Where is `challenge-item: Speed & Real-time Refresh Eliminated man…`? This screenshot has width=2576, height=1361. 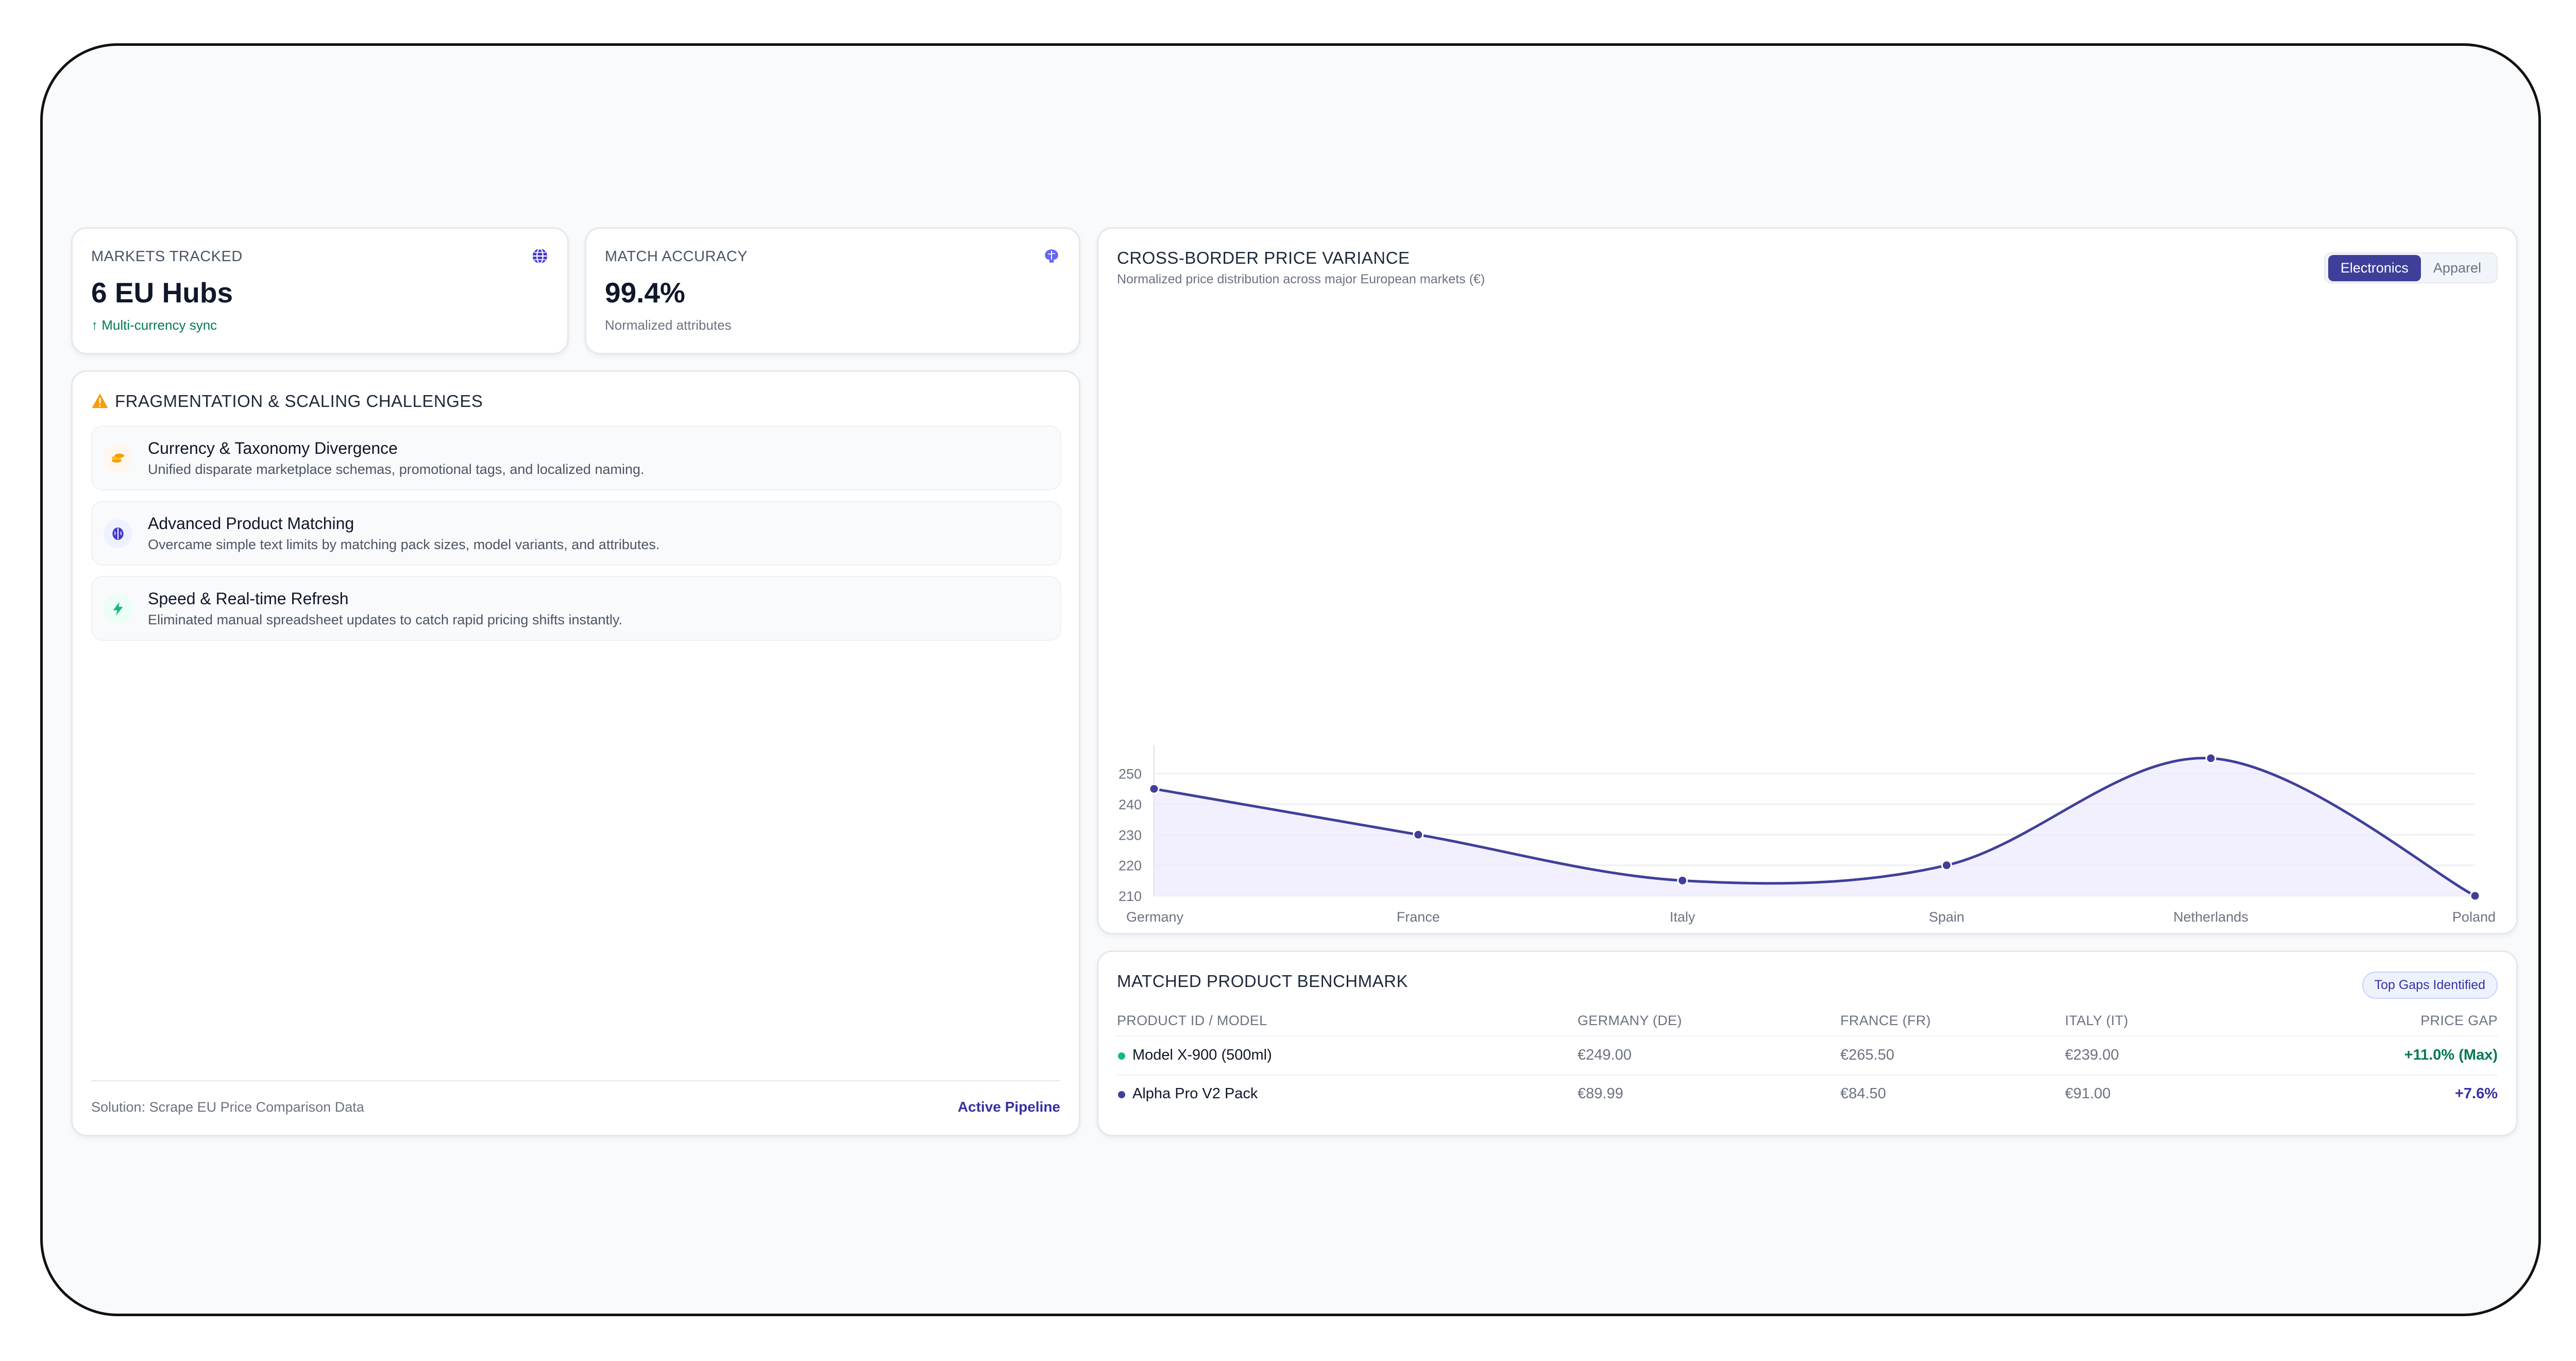
challenge-item: Speed & Real-time Refresh Eliminated man… is located at coordinates (576, 608).